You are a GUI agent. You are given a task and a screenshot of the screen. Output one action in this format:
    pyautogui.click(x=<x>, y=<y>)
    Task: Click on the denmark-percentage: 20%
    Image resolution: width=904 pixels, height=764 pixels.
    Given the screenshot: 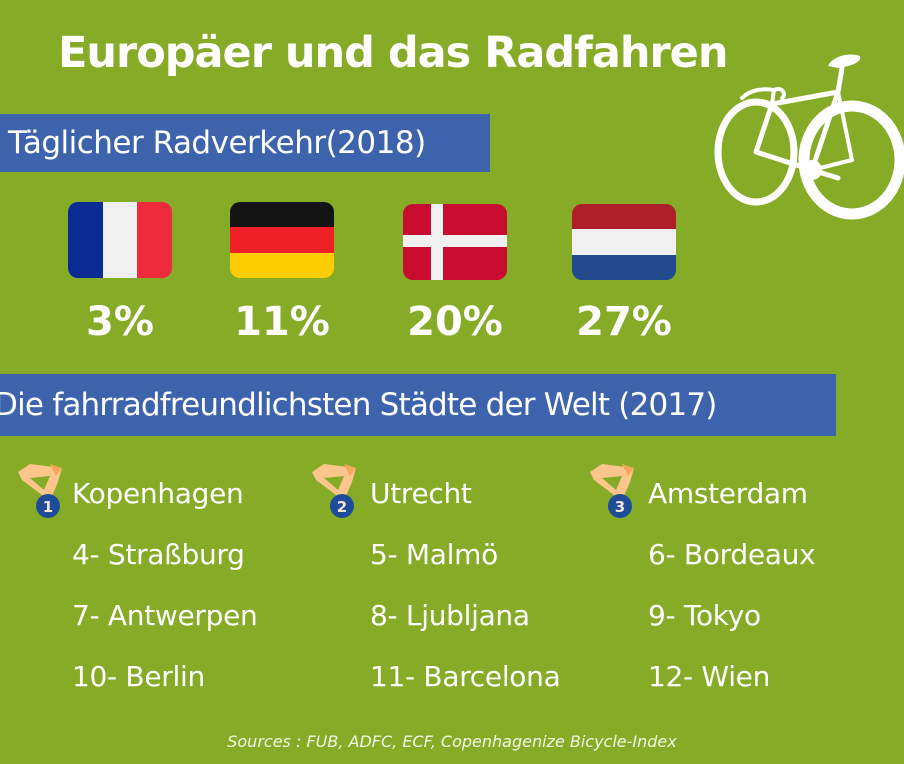 What is the action you would take?
    pyautogui.click(x=455, y=322)
    